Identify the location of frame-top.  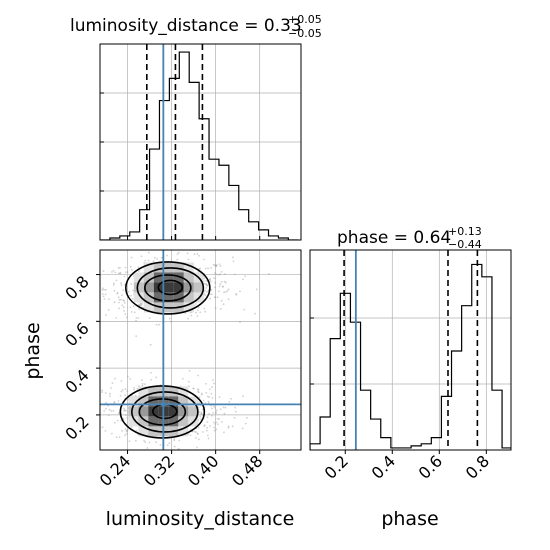
(200, 142).